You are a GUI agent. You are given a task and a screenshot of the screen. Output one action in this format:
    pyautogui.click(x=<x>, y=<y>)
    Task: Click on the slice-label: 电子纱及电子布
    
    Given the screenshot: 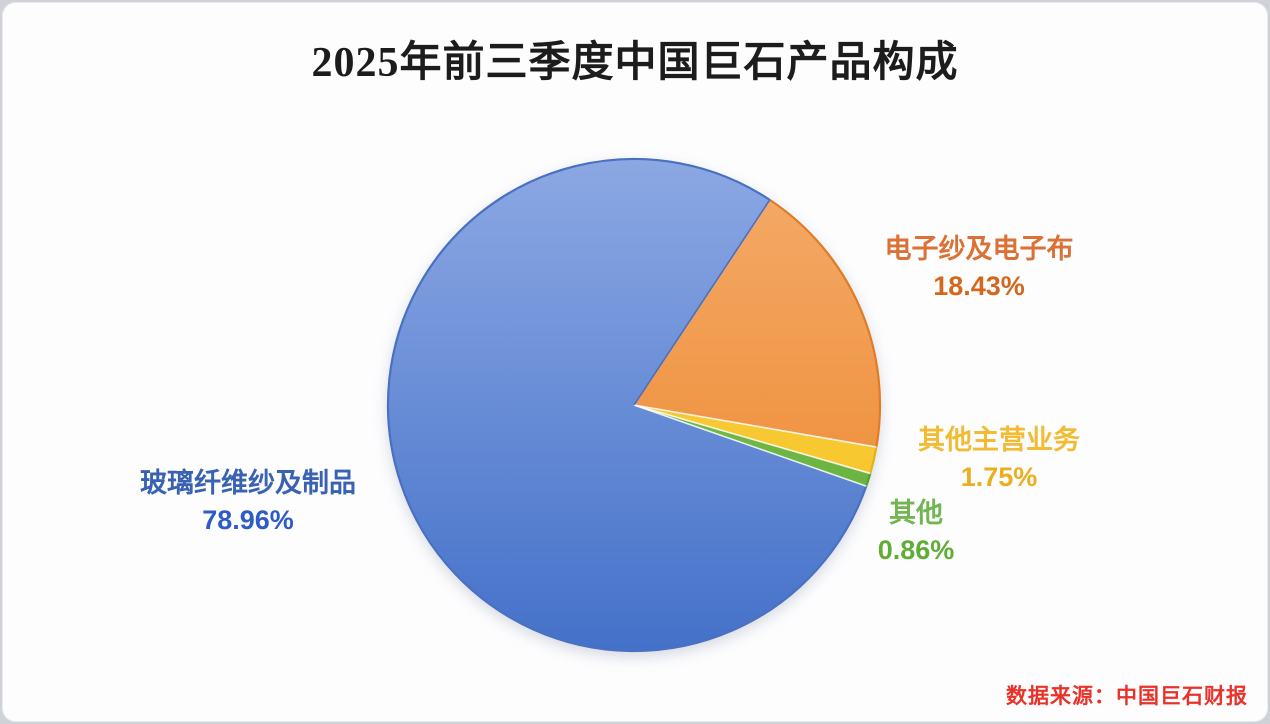 What is the action you would take?
    pyautogui.click(x=979, y=249)
    